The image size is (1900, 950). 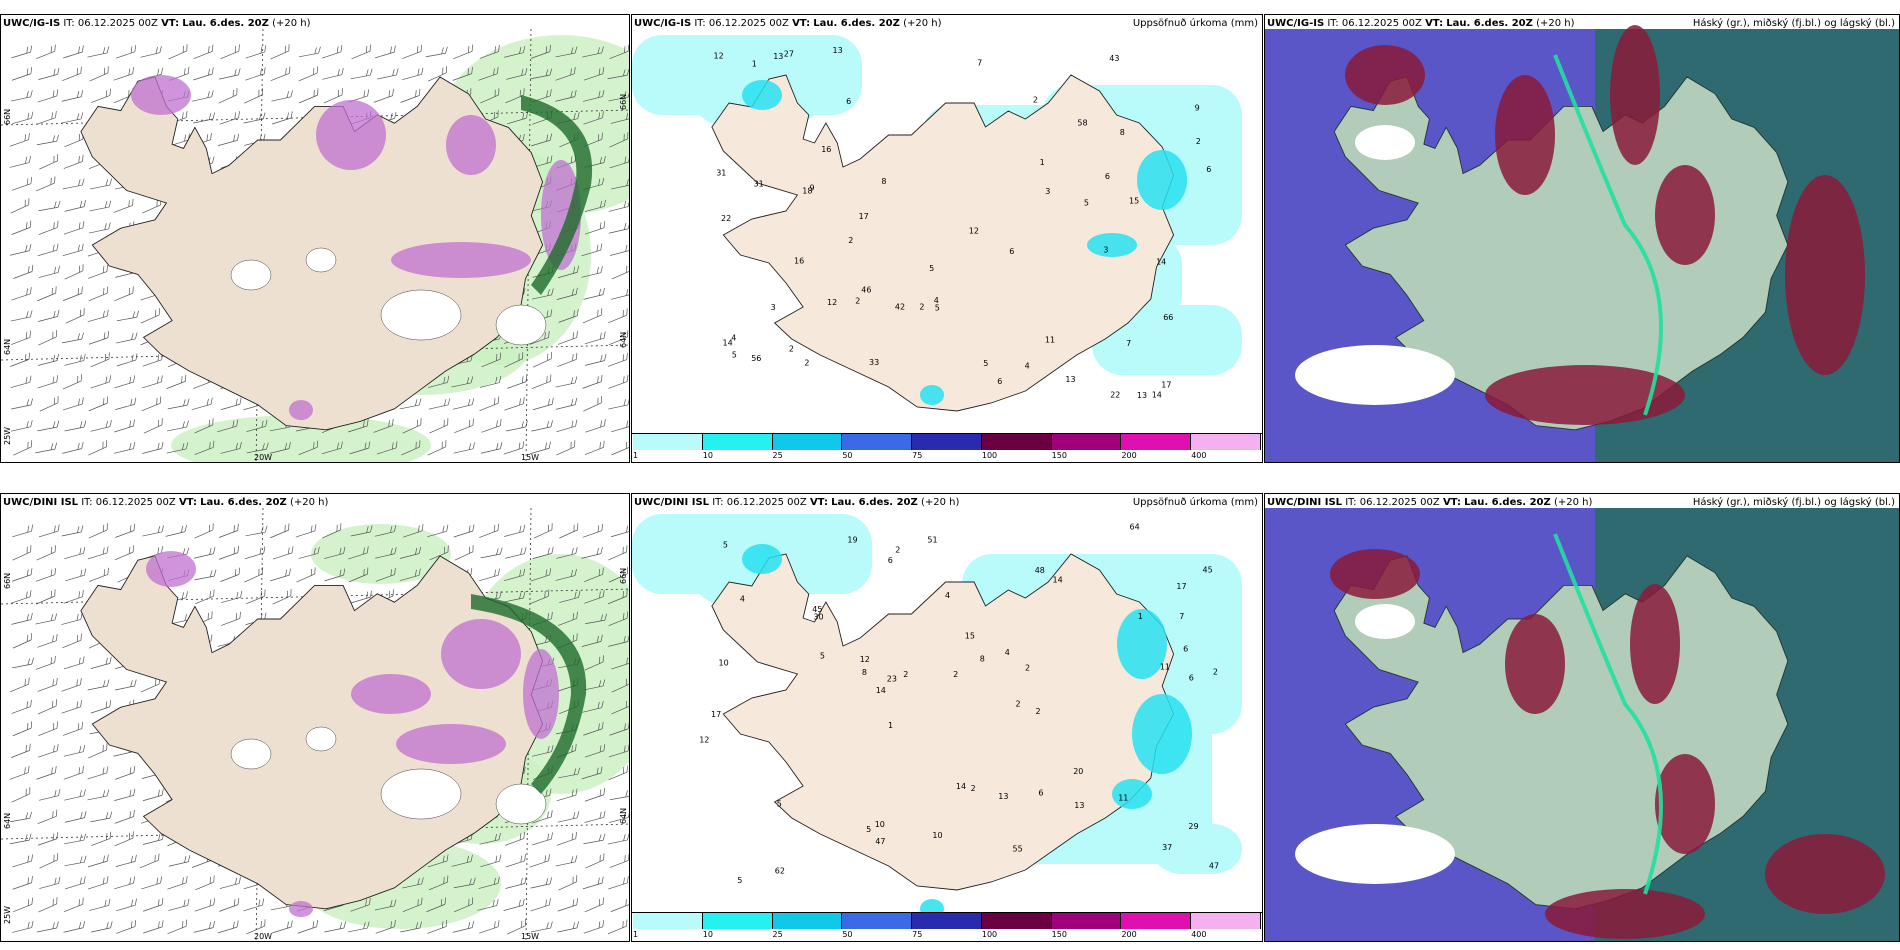 I want to click on precip-value: 10, so click(x=937, y=835).